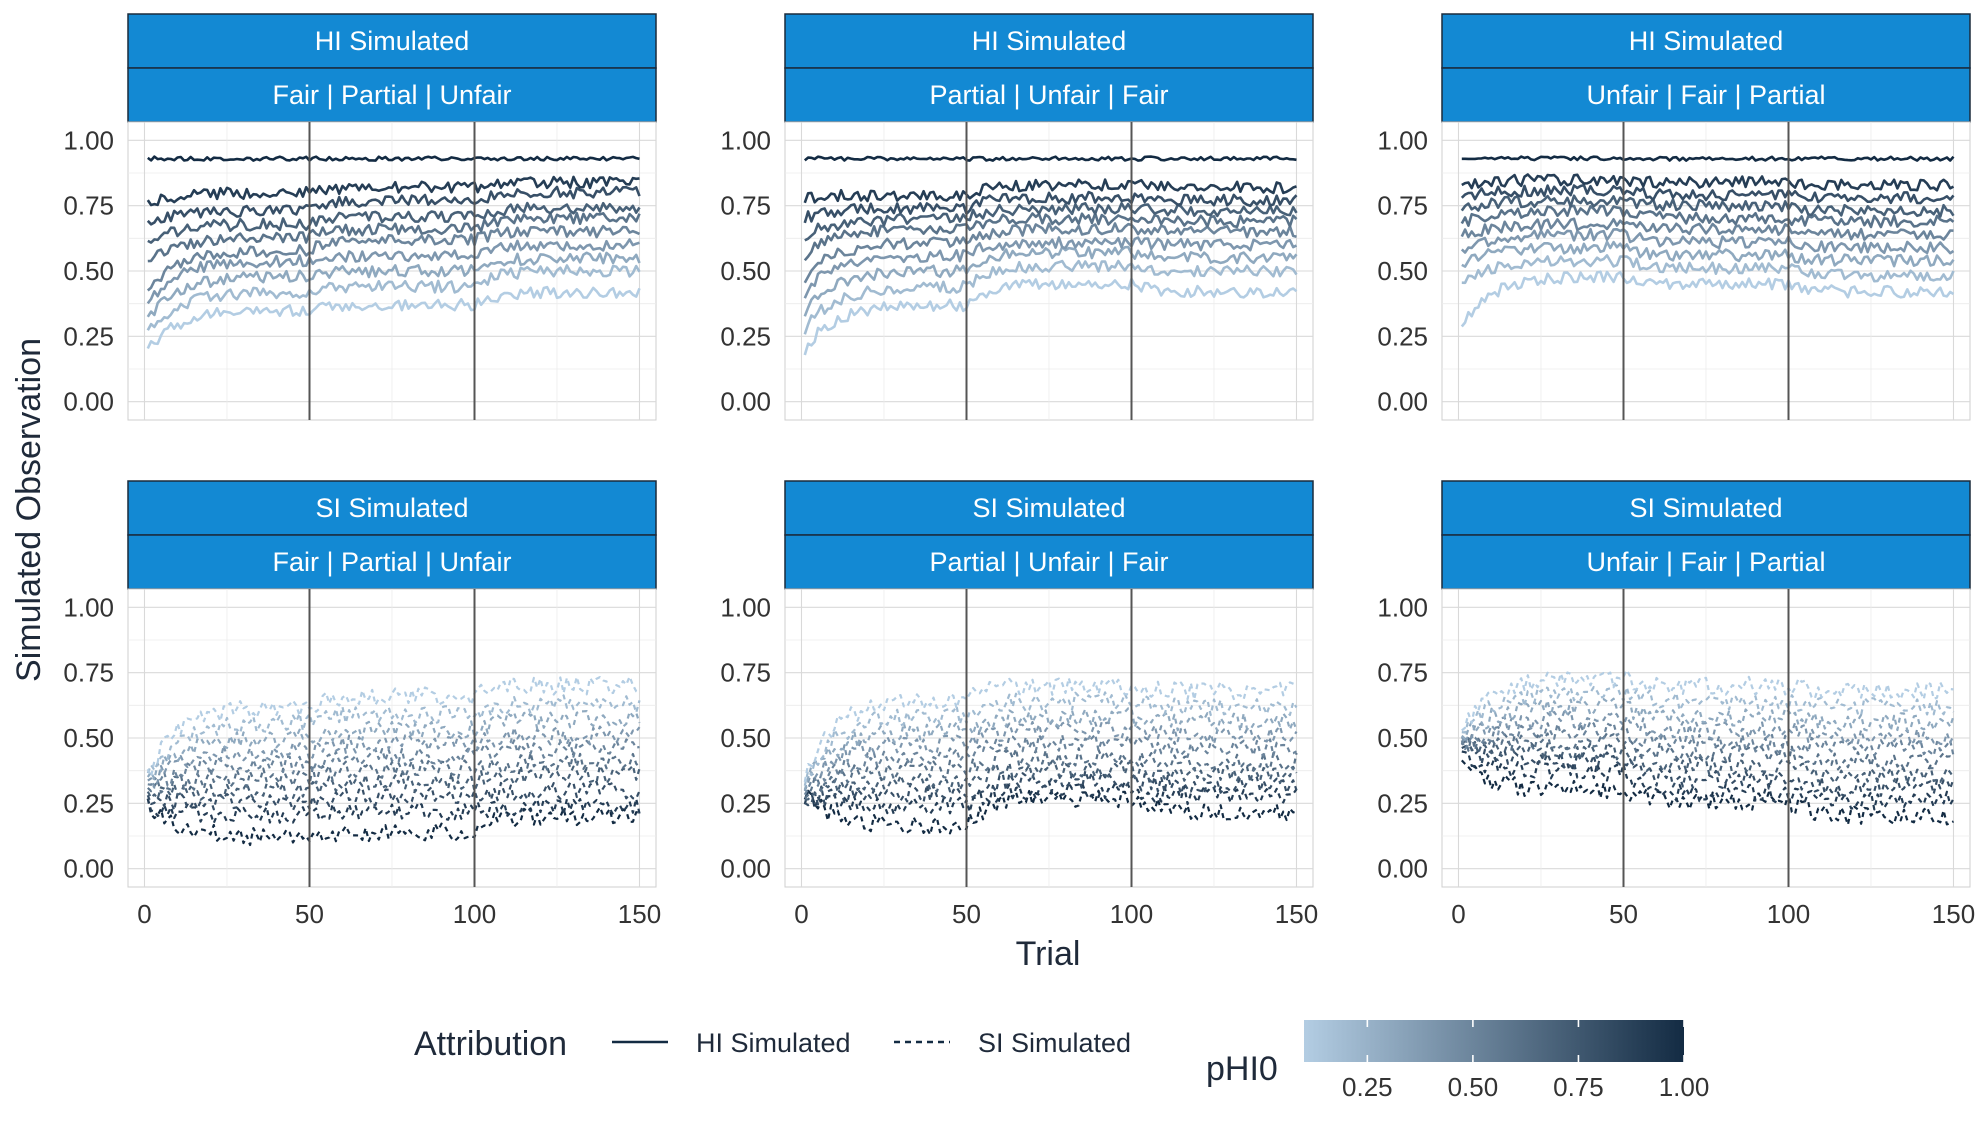 The height and width of the screenshot is (1140, 1984). I want to click on legend-label-si-simulated: SI Simulated, so click(1054, 1043).